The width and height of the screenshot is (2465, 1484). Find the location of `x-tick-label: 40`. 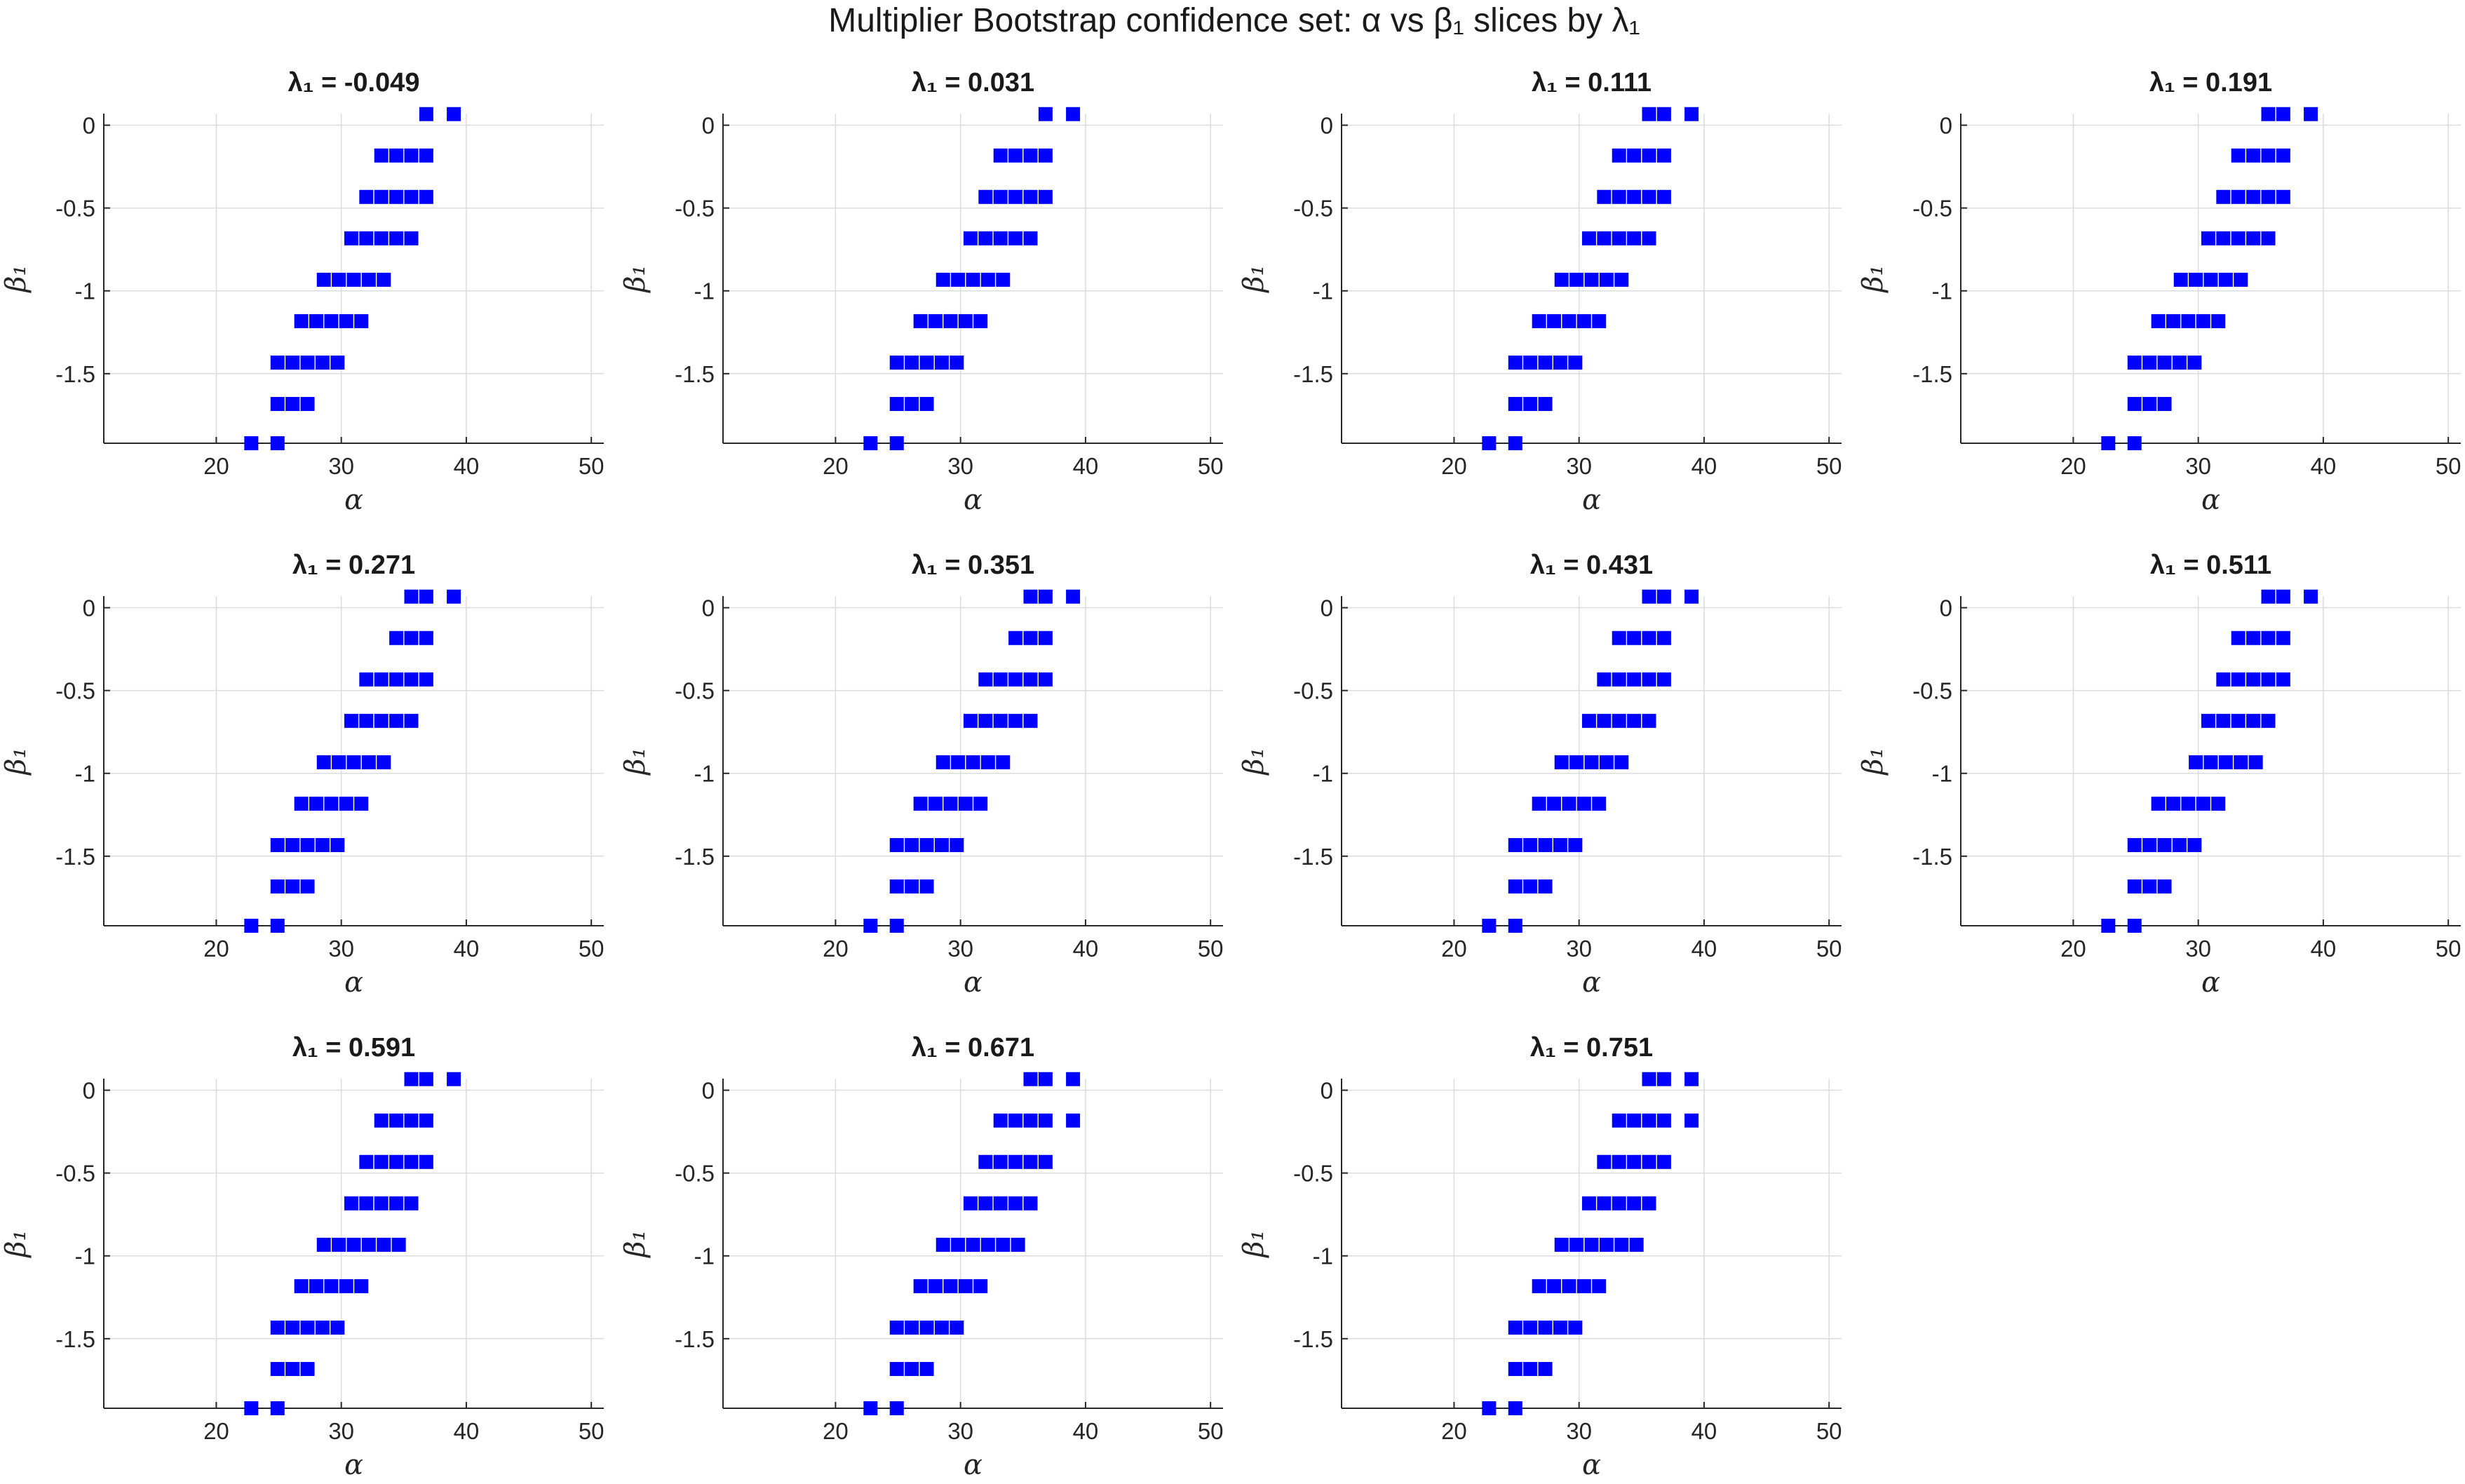

x-tick-label: 40 is located at coordinates (1086, 949).